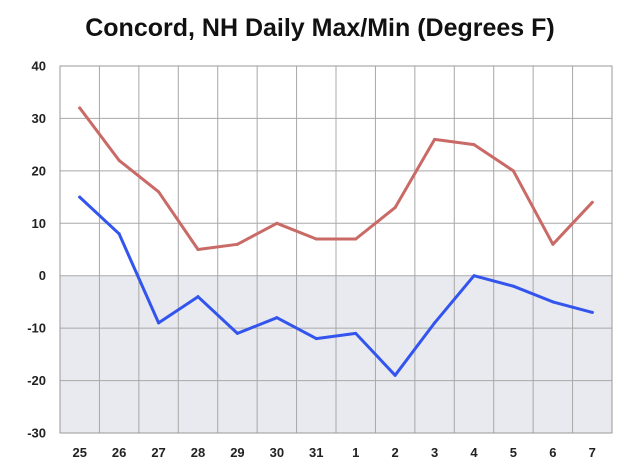 This screenshot has height=466, width=640. I want to click on y-tick-label: 20, so click(39, 170).